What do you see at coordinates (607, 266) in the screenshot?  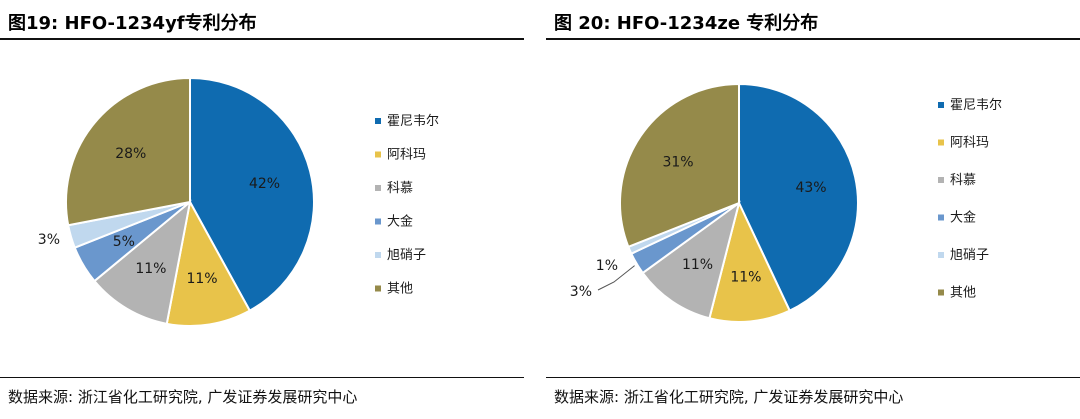 I see `slice-value-label: 1%` at bounding box center [607, 266].